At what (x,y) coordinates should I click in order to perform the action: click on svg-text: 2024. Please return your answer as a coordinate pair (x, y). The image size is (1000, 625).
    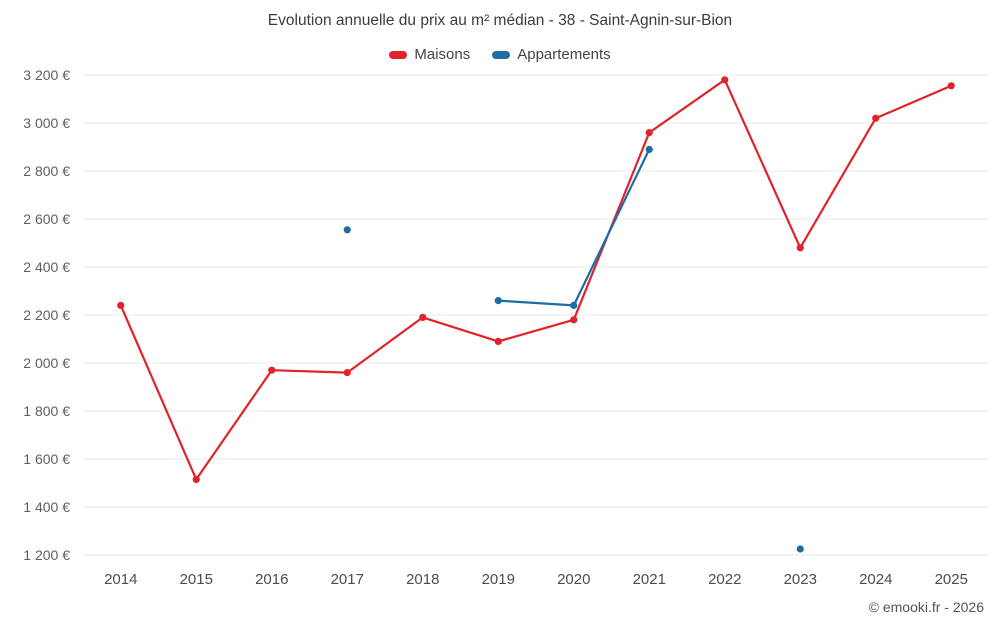
    Looking at the image, I should click on (875, 579).